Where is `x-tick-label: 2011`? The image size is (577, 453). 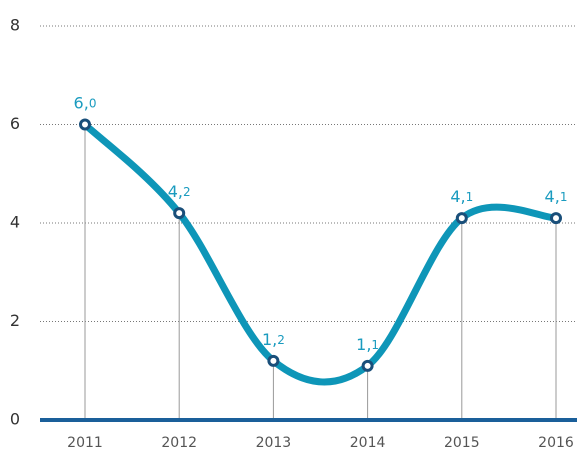
x-tick-label: 2011 is located at coordinates (85, 443).